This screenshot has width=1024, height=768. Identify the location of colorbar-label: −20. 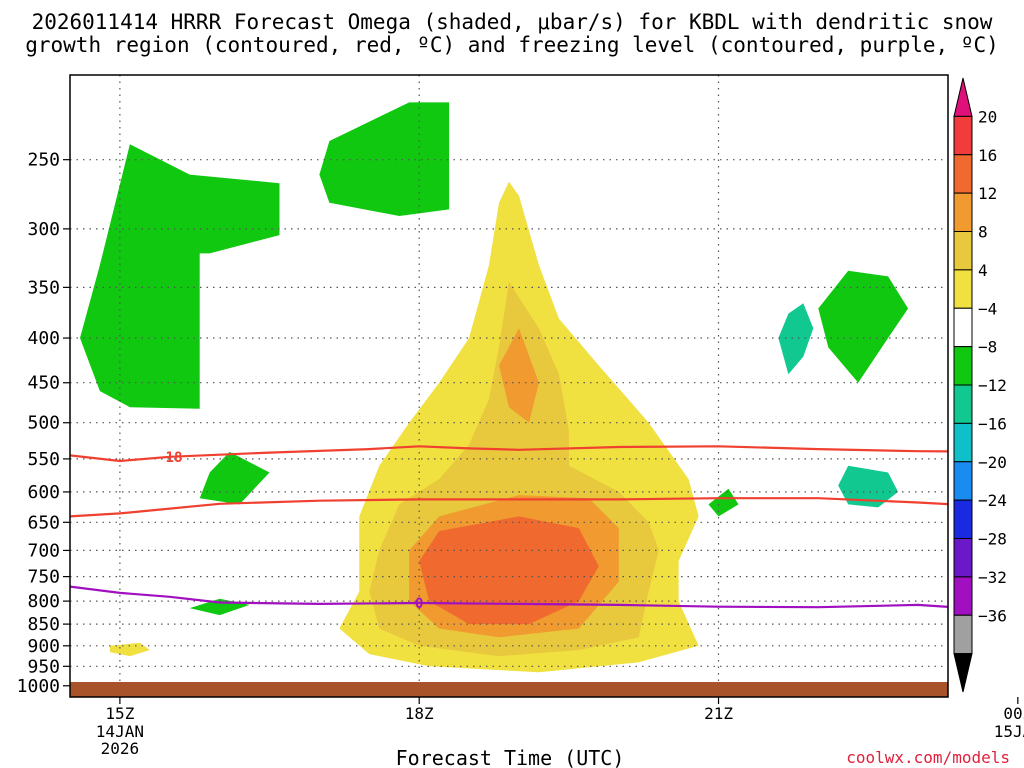
(992, 462).